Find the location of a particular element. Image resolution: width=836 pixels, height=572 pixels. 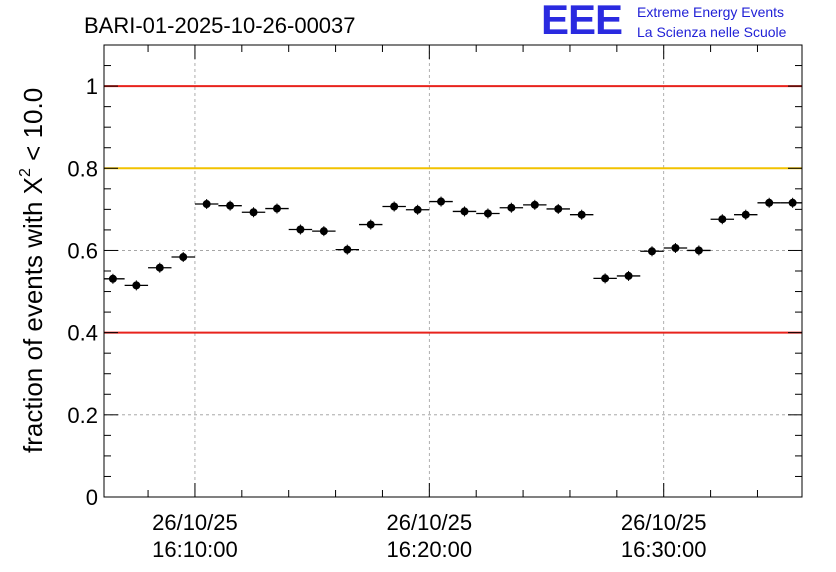

x-tick-label-time: 16:20:00 is located at coordinates (430, 549).